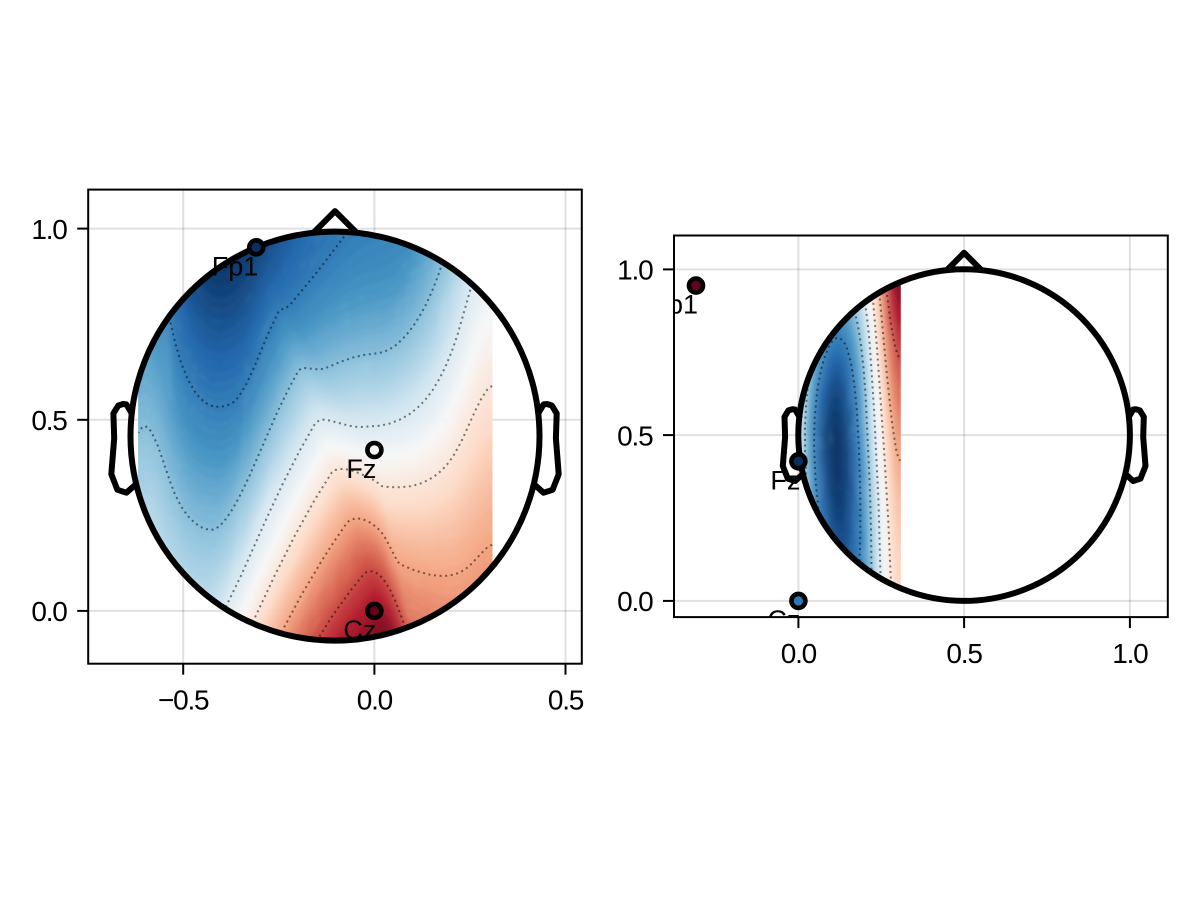  Describe the element at coordinates (964, 435) in the screenshot. I see `head-circle` at that location.